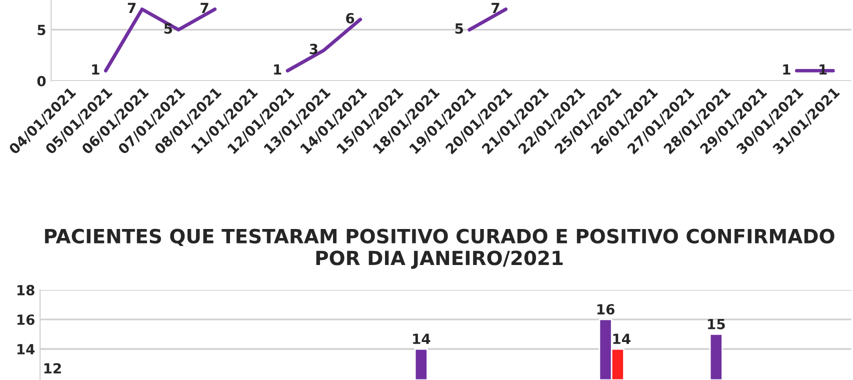 This screenshot has height=380, width=853. I want to click on data-label: 6, so click(350, 18).